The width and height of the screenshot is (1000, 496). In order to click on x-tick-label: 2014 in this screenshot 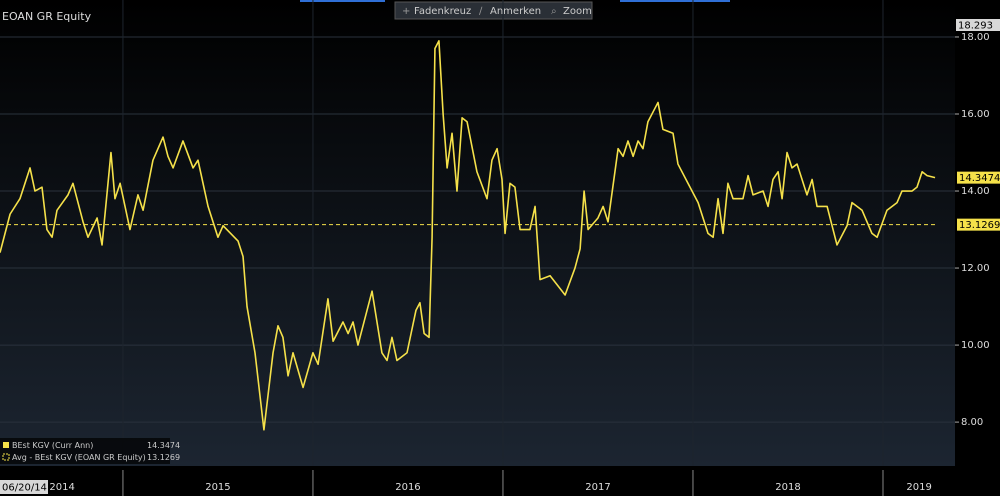, I will do `click(61, 487)`.